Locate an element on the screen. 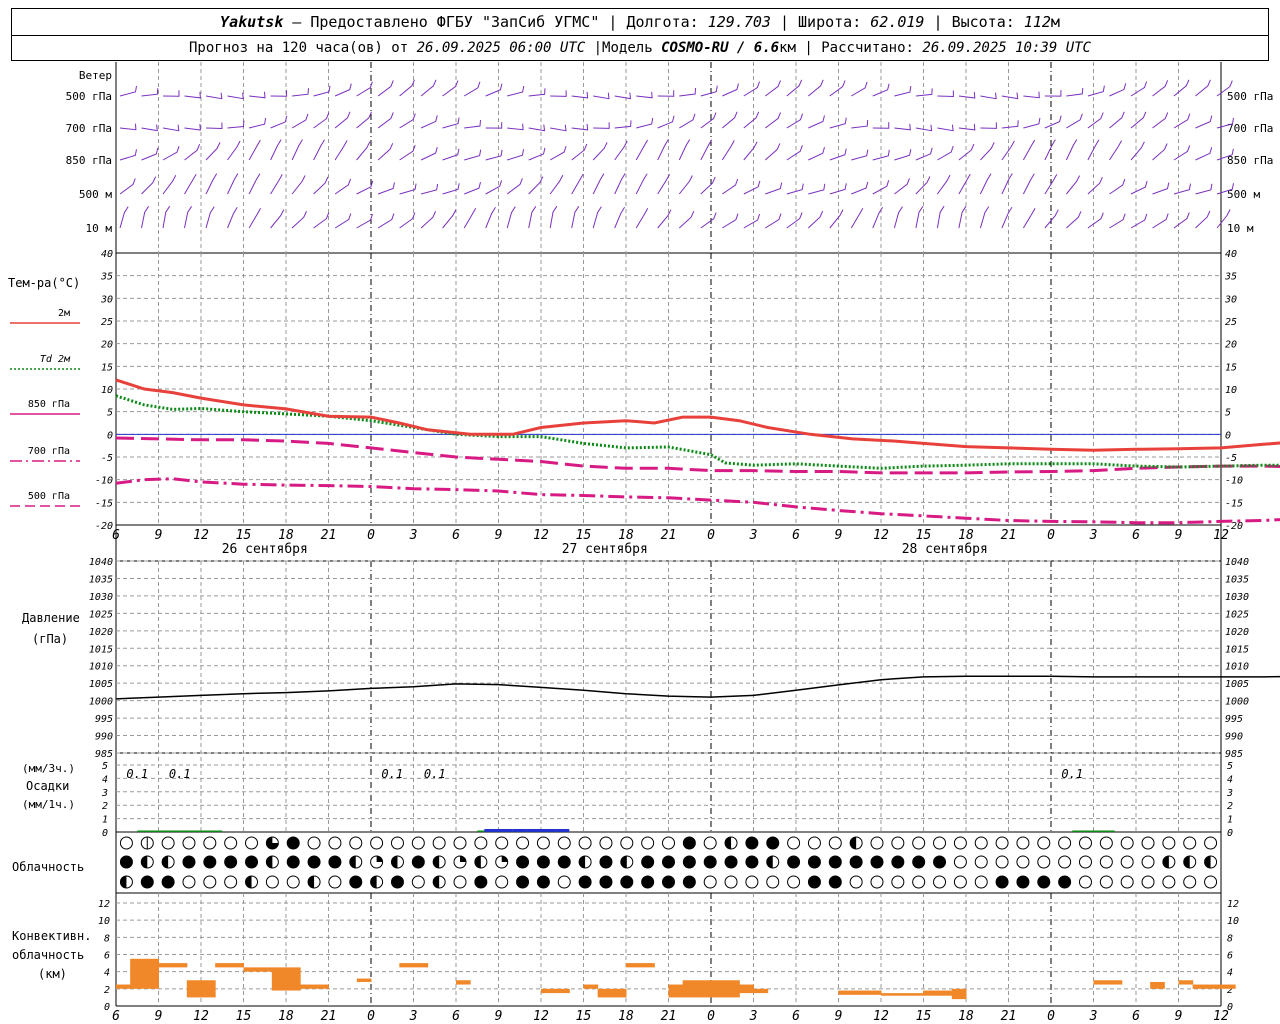 The image size is (1280, 1024). precip-1h-bar is located at coordinates (505, 830).